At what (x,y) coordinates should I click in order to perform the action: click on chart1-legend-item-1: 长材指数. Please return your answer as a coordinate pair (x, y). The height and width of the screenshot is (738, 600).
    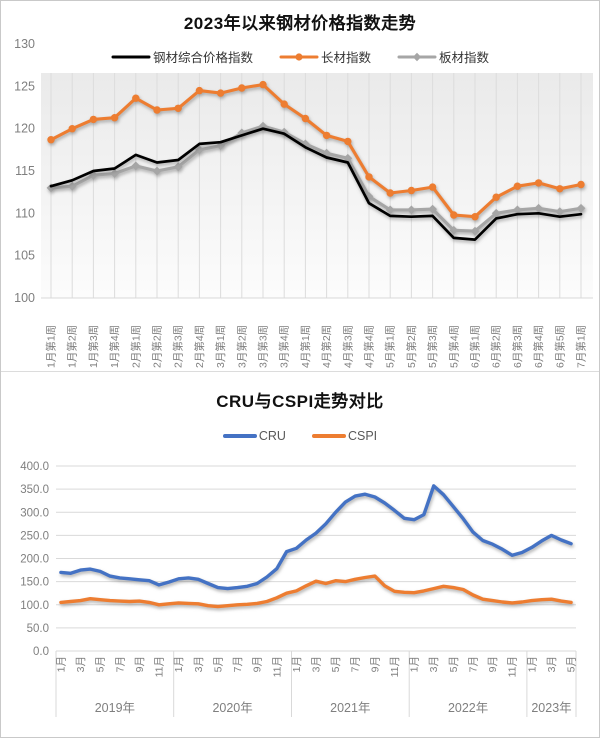
    Looking at the image, I should click on (325, 56).